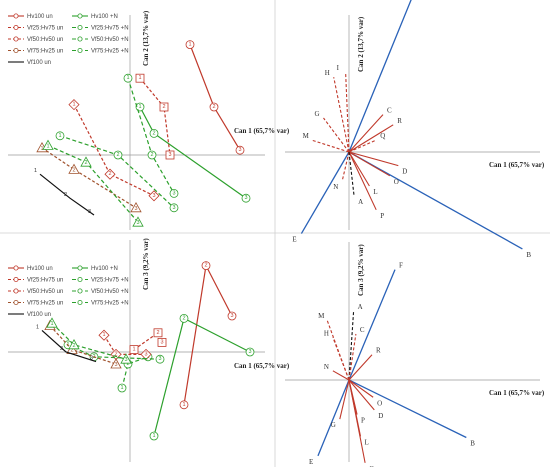 The width and height of the screenshot is (550, 467). I want to click on point-label-vf75-hv25-n: 3, so click(125, 360).